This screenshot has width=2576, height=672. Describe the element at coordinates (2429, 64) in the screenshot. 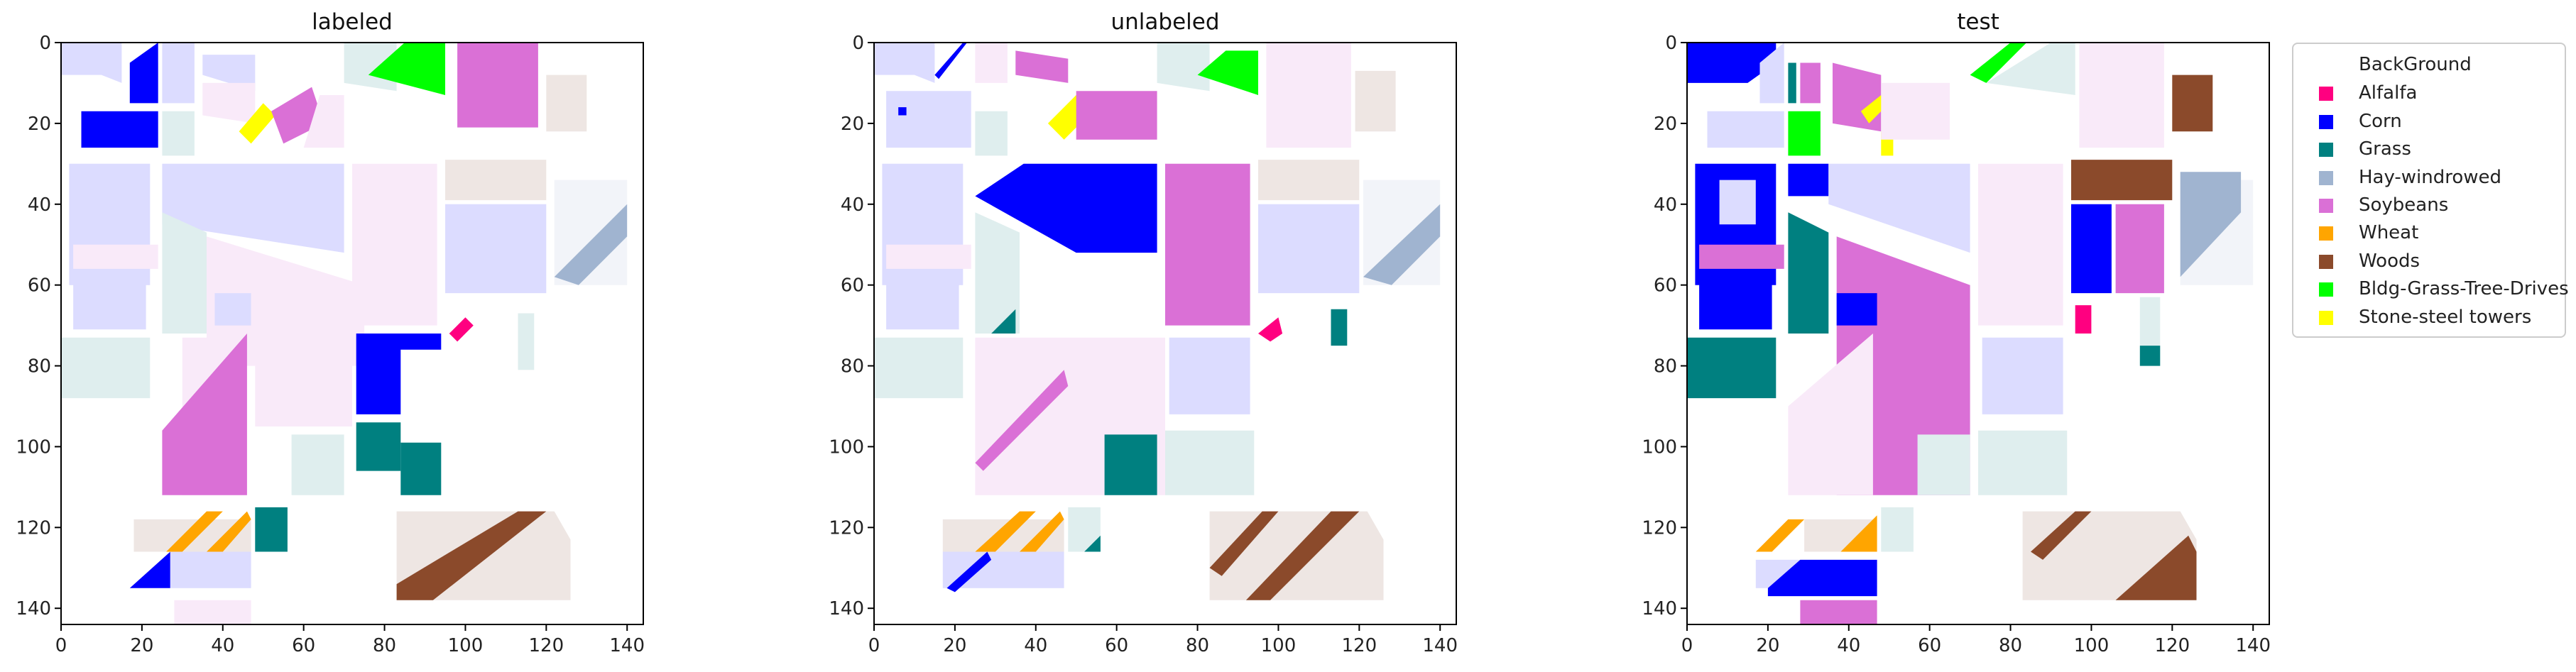

I see `legend-item: BackGround` at that location.